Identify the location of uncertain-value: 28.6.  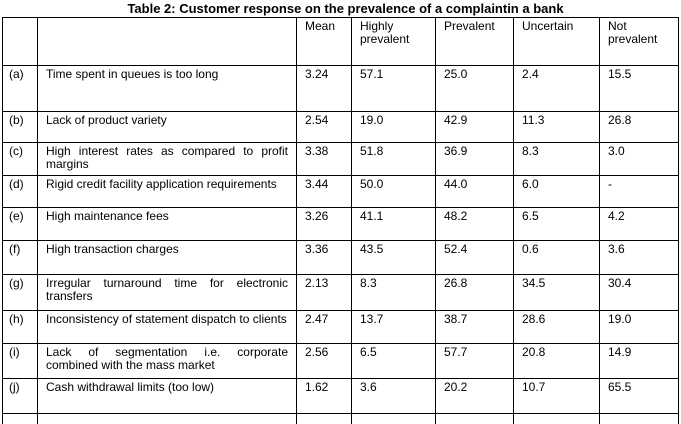
(556, 327).